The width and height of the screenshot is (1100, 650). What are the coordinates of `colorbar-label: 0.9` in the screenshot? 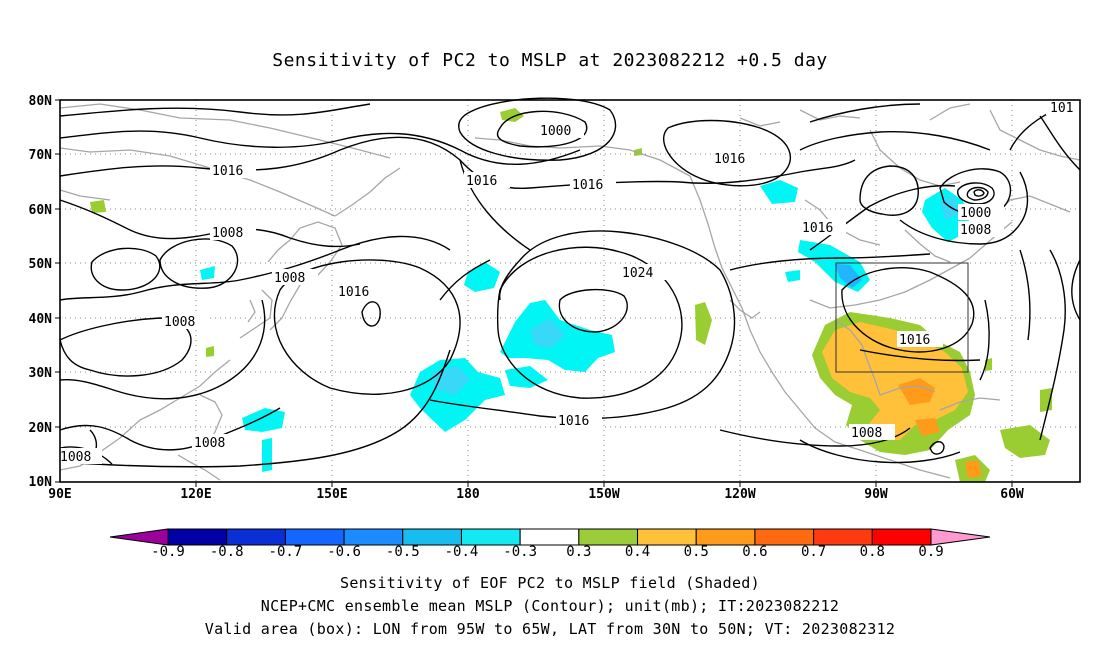 It's located at (930, 552).